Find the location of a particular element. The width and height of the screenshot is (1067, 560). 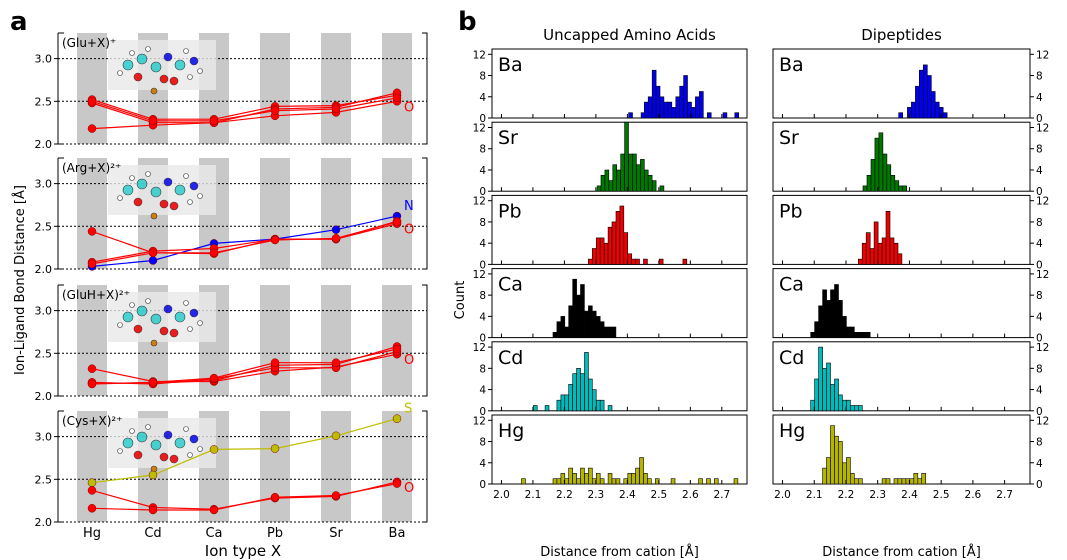

xtick-label: 2.5 is located at coordinates (941, 495).